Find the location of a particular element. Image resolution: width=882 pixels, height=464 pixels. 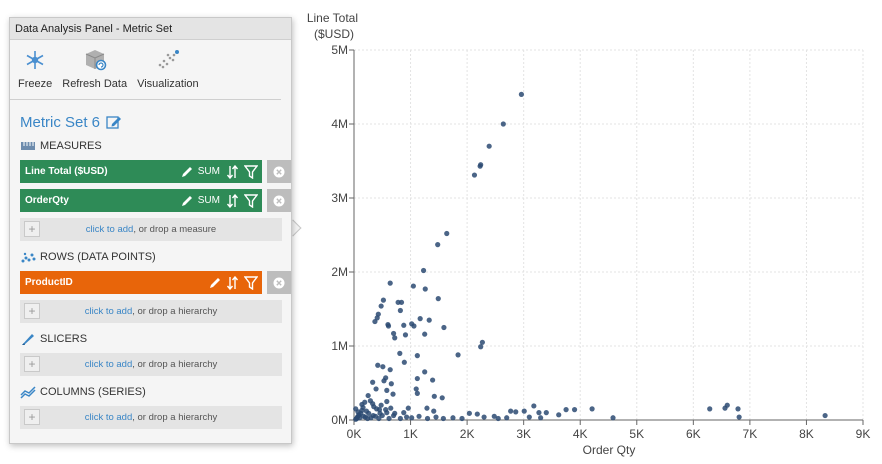

edit-metric-set-icon is located at coordinates (114, 122).